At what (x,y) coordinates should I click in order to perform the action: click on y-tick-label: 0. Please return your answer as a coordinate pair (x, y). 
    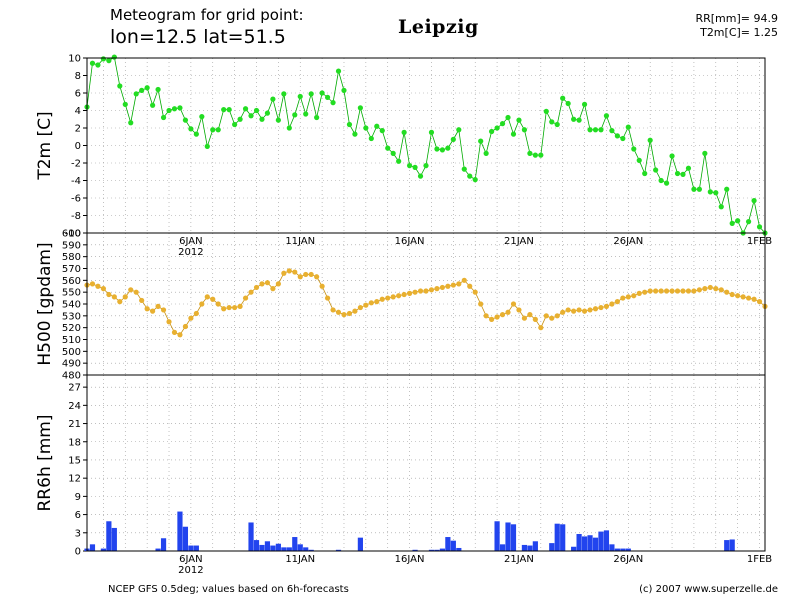
    Looking at the image, I should click on (78, 146).